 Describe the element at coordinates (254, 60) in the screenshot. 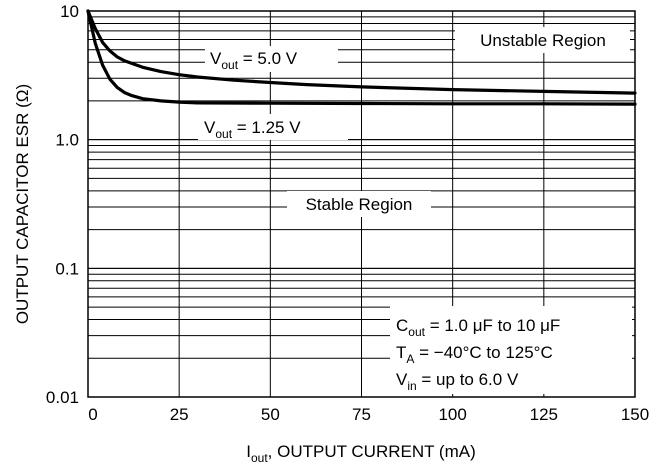

I see `svg-text: Vout = 5.0 V` at that location.